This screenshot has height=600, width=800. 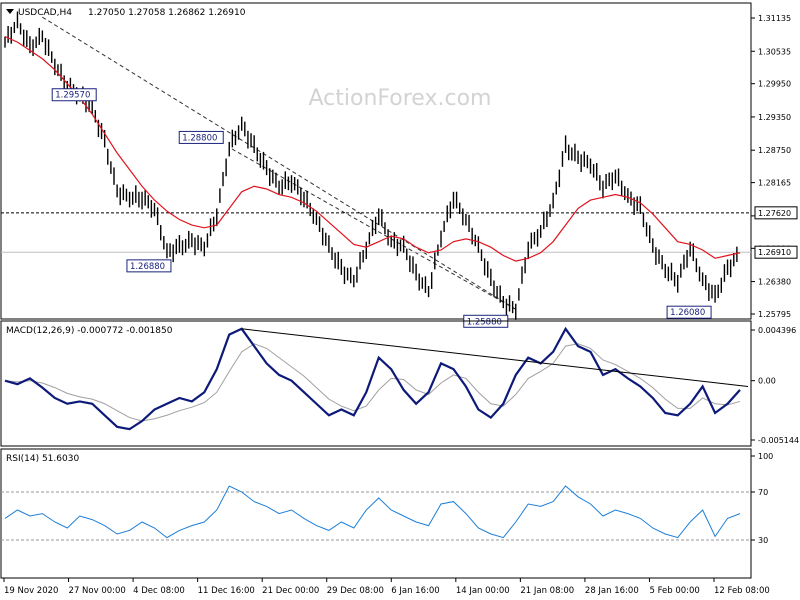 What do you see at coordinates (10, 11) in the screenshot?
I see `dropdown-triangle-icon` at bounding box center [10, 11].